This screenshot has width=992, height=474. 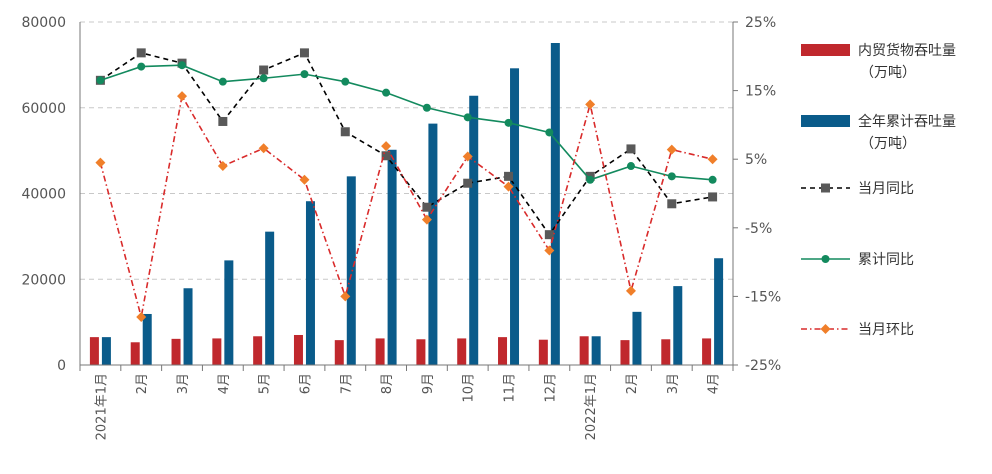 What do you see at coordinates (142, 383) in the screenshot?
I see `x-tick-label: 2月` at bounding box center [142, 383].